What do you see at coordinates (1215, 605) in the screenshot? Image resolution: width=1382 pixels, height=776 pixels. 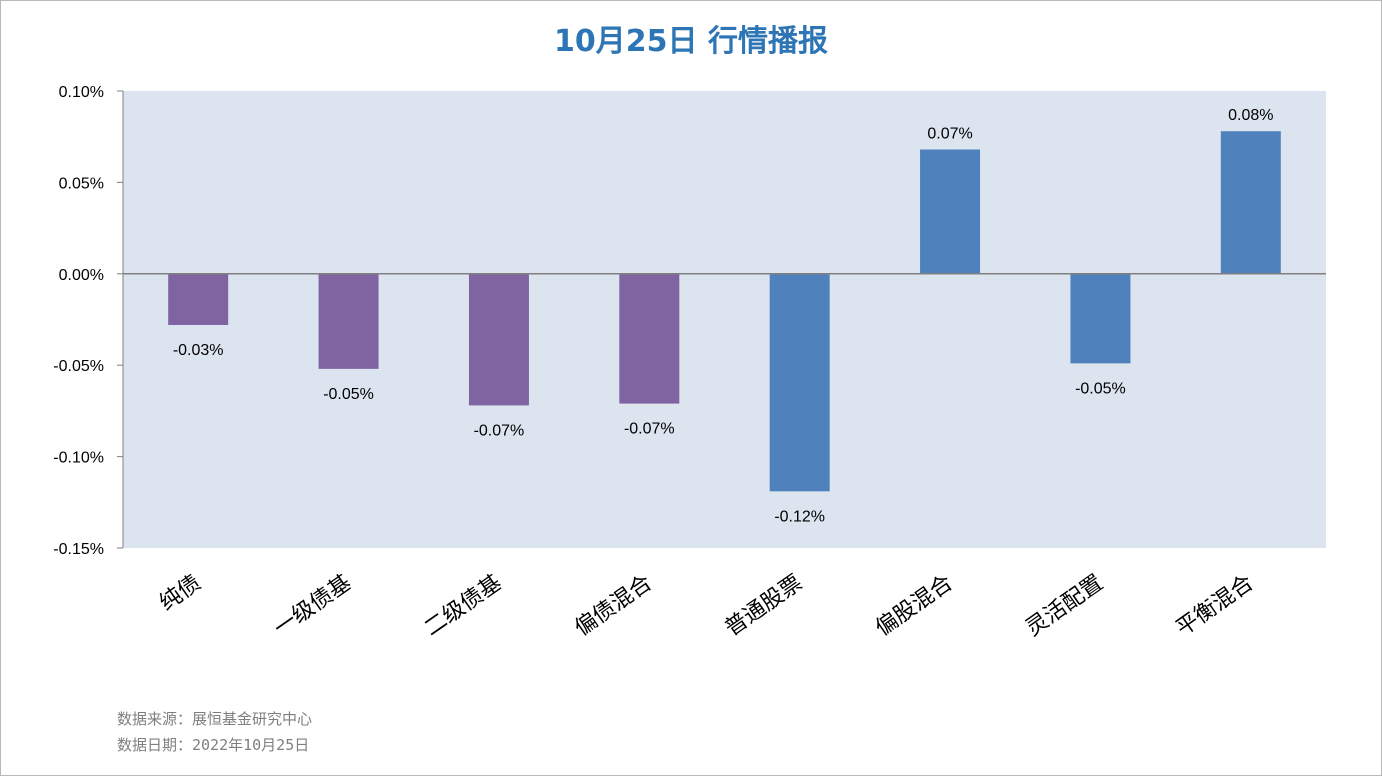 I see `category-label: 平衡混合` at bounding box center [1215, 605].